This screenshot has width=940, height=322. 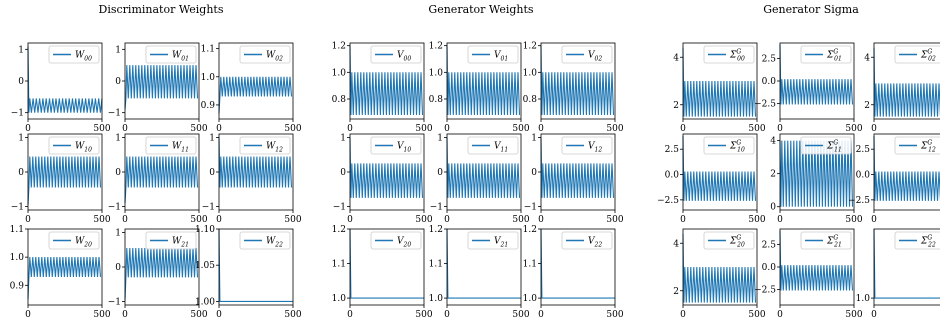 I want to click on y-tick-label: 1.05, so click(x=205, y=266).